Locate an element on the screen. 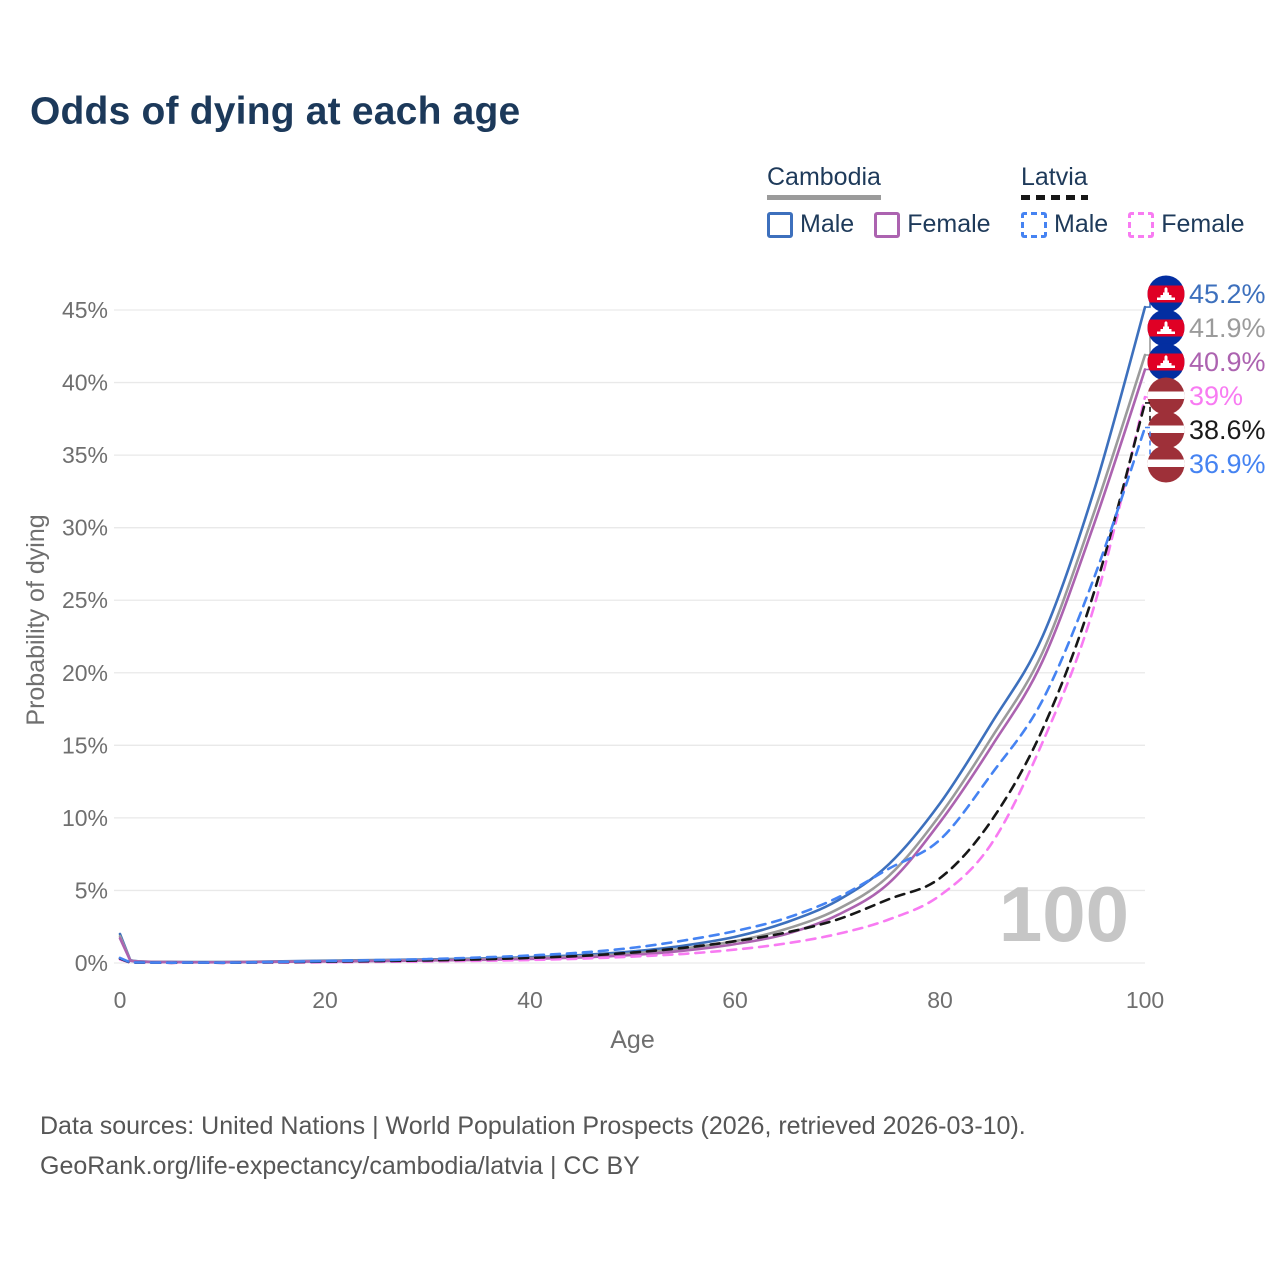 The width and height of the screenshot is (1280, 1280). legend-item-latvia-male: Male is located at coordinates (1064, 224).